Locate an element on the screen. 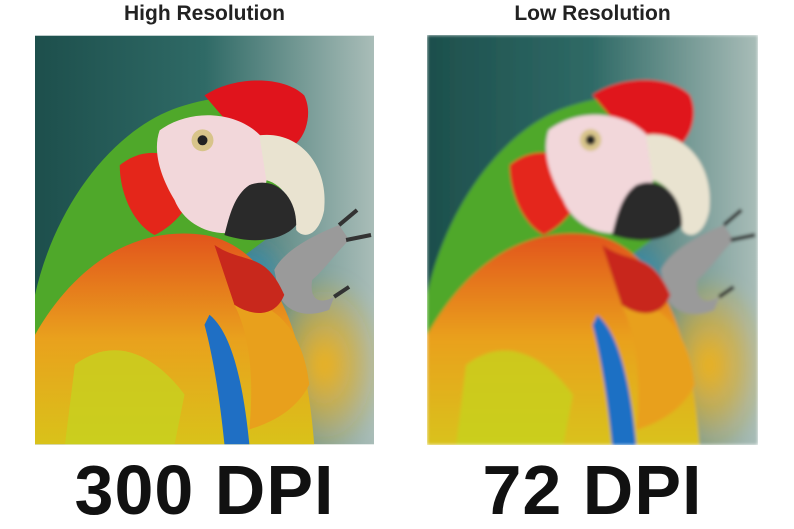  dpi-label: 72 DPI is located at coordinates (592, 490).